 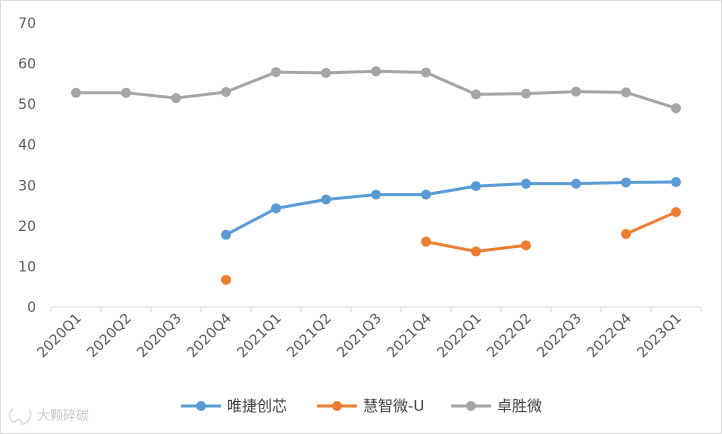 I want to click on x-tick-label: 2022Q2, so click(x=509, y=336).